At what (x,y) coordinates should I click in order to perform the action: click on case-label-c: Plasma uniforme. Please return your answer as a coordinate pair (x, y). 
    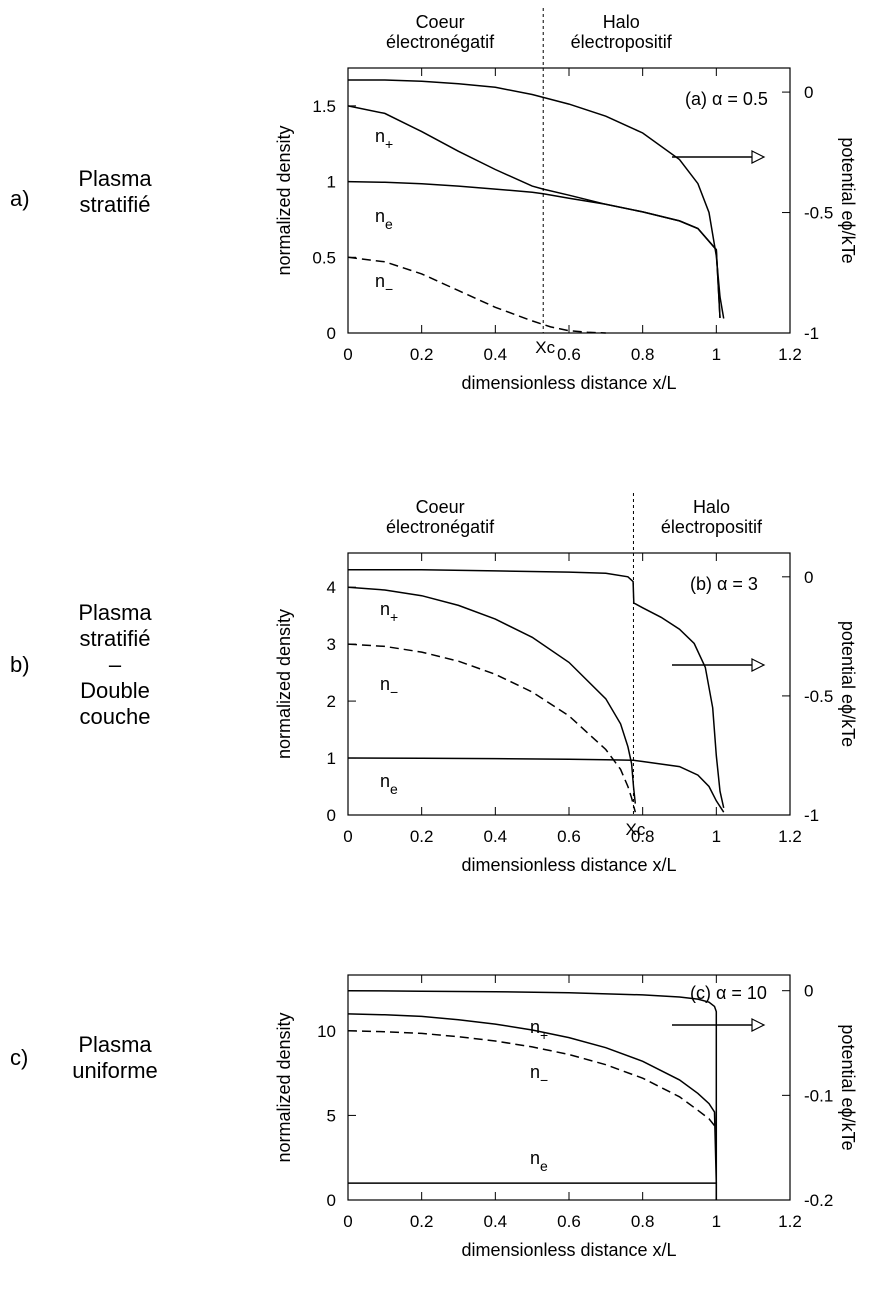
    Looking at the image, I should click on (115, 1058).